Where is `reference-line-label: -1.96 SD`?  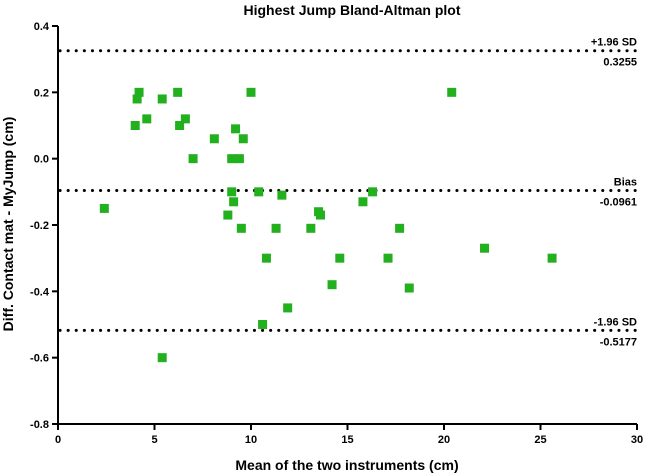
reference-line-label: -1.96 SD is located at coordinates (615, 322).